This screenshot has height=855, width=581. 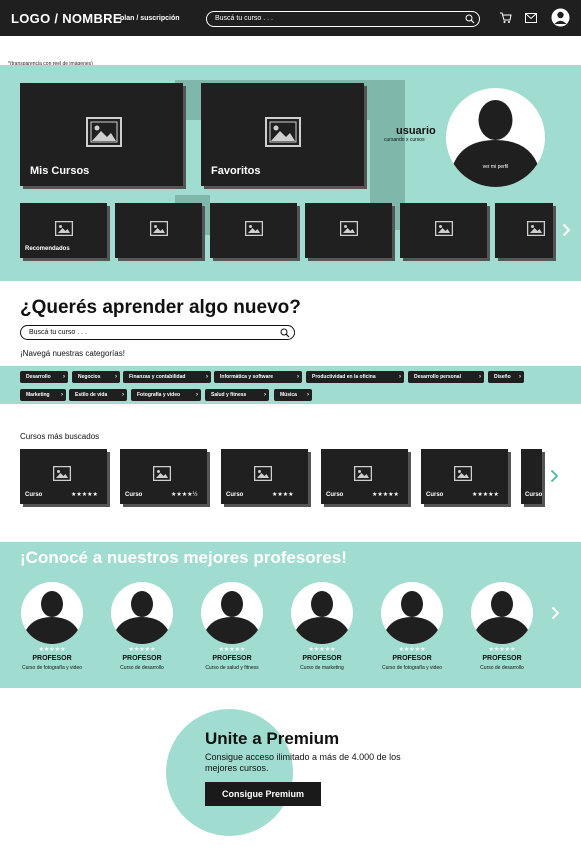 What do you see at coordinates (236, 171) in the screenshot?
I see `favorites-label: Favoritos` at bounding box center [236, 171].